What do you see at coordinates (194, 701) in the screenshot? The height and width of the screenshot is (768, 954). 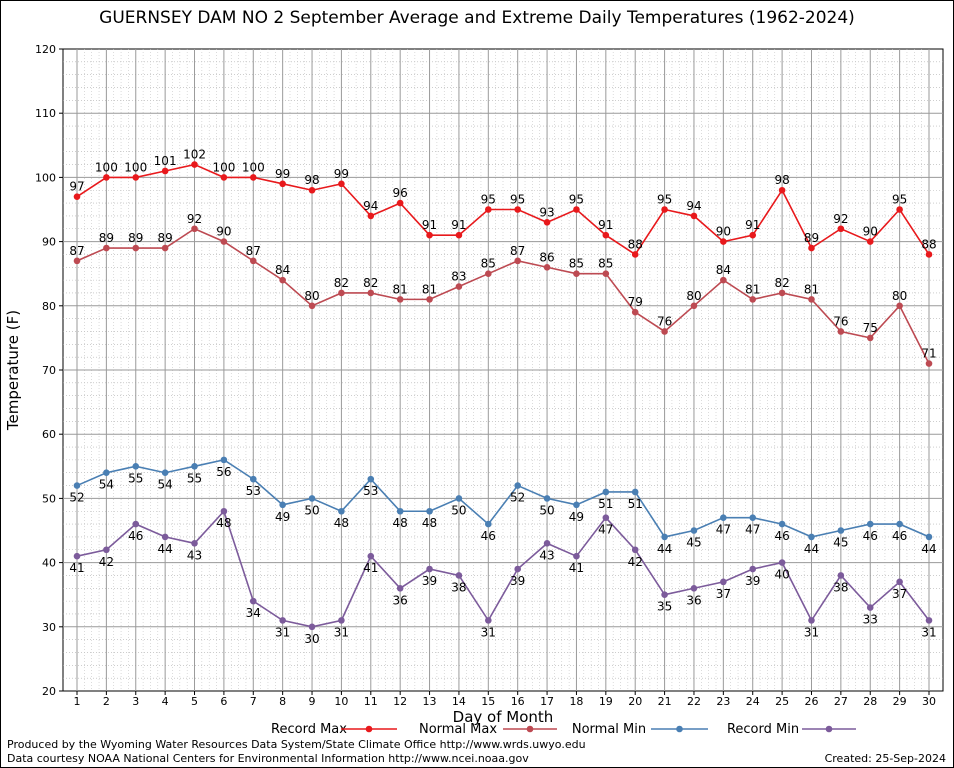 I see `x-tick-label: 5` at bounding box center [194, 701].